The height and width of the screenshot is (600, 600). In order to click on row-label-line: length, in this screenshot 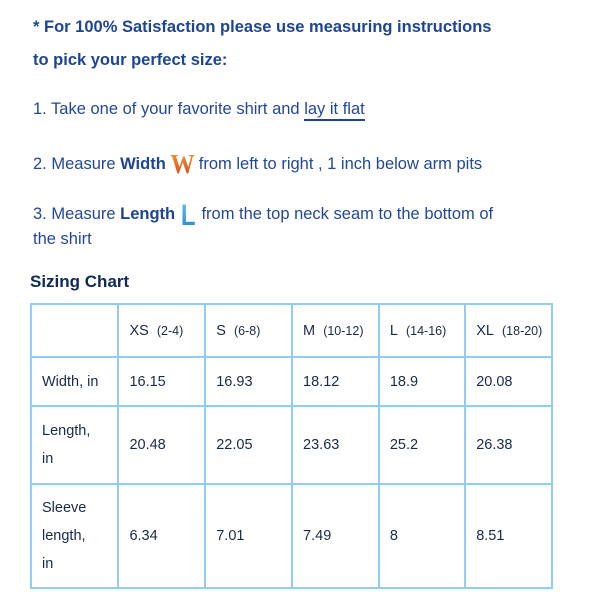, I will do `click(64, 536)`.